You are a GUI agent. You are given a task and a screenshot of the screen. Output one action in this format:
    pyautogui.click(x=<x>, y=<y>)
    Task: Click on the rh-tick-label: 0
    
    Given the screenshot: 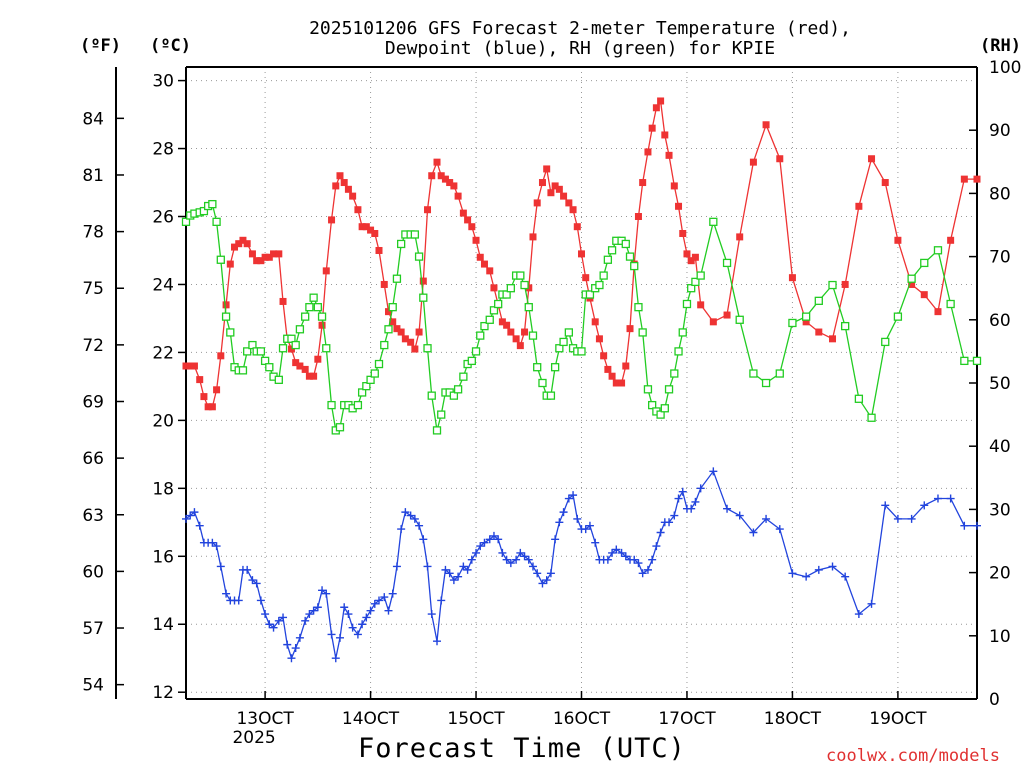 What is the action you would take?
    pyautogui.click(x=994, y=700)
    